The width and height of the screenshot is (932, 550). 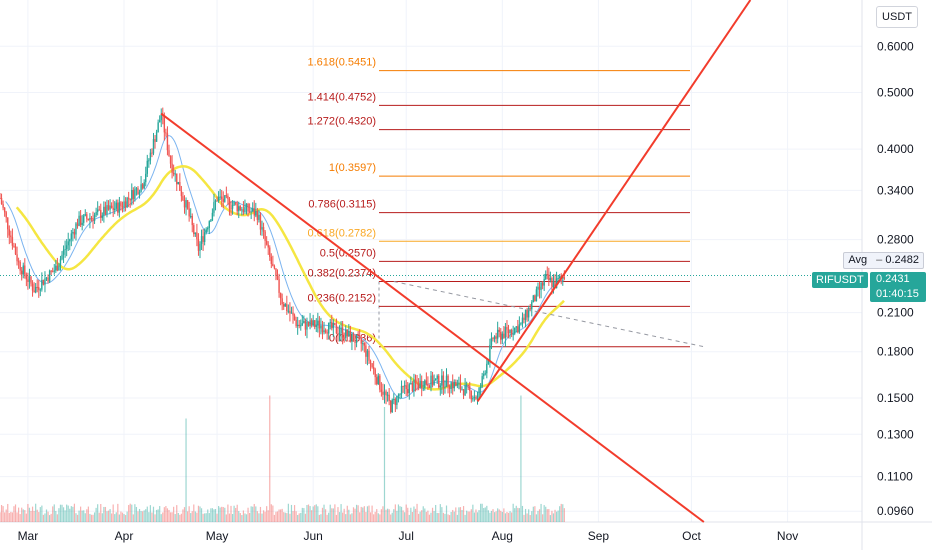 What do you see at coordinates (895, 511) in the screenshot?
I see `price-tick-label: 0.0960` at bounding box center [895, 511].